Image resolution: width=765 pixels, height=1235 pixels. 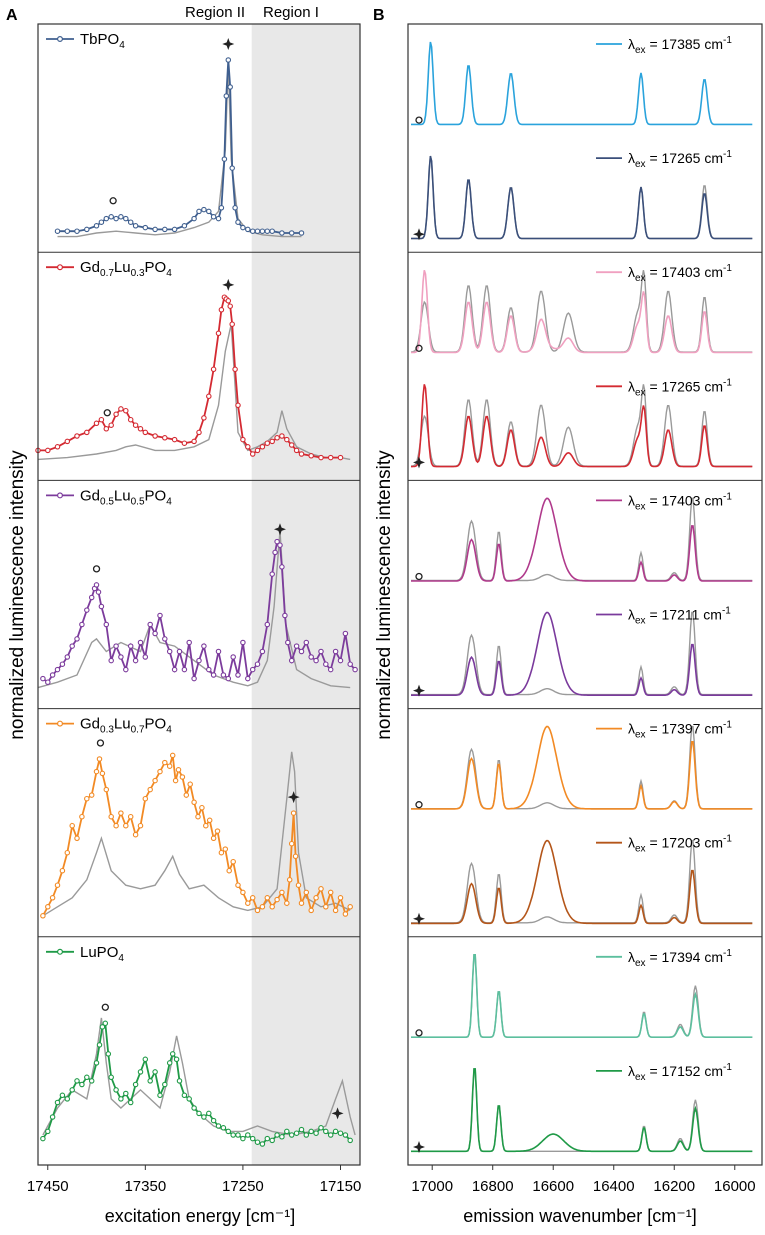 What do you see at coordinates (198, 1045) in the screenshot?
I see `subplot-a-5: LuPO4` at bounding box center [198, 1045].